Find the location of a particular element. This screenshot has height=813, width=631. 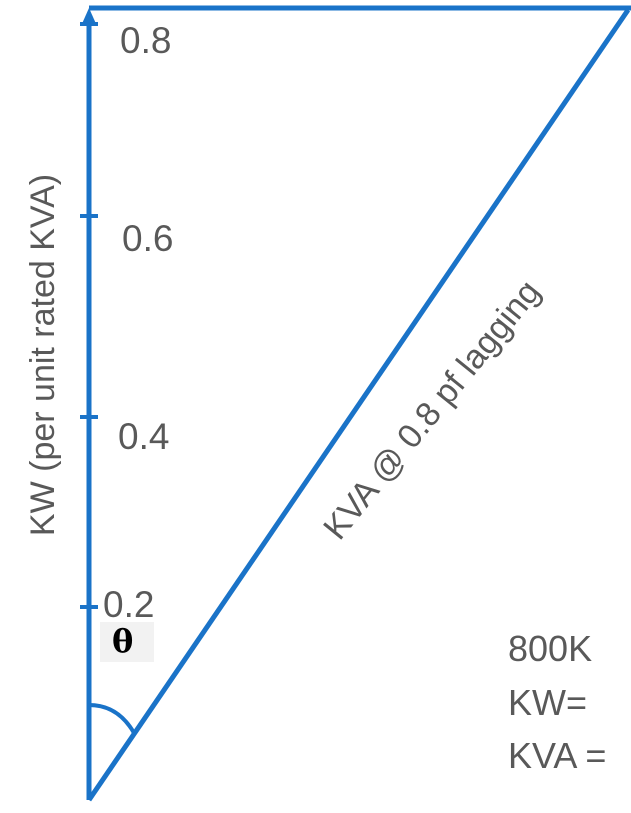

angle-theta-label: θ is located at coordinates (123, 641).